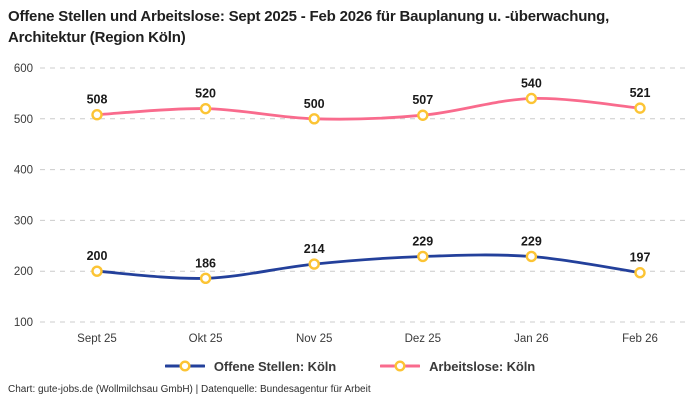 The image size is (700, 400). What do you see at coordinates (97, 339) in the screenshot?
I see `x-axis-tick-label: Sept 25` at bounding box center [97, 339].